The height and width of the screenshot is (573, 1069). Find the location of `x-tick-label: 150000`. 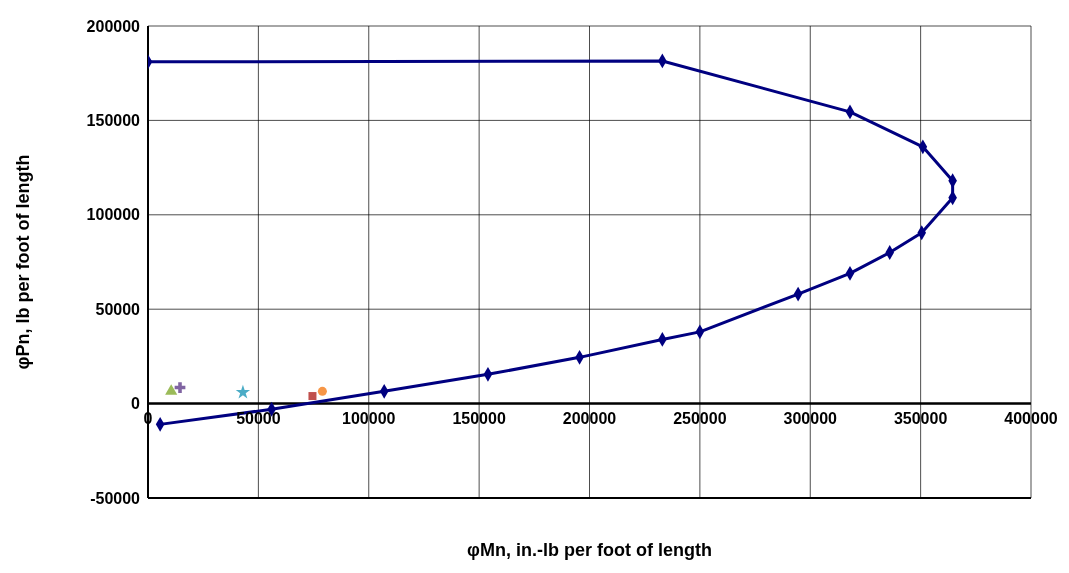

x-tick-label: 150000 is located at coordinates (479, 418).